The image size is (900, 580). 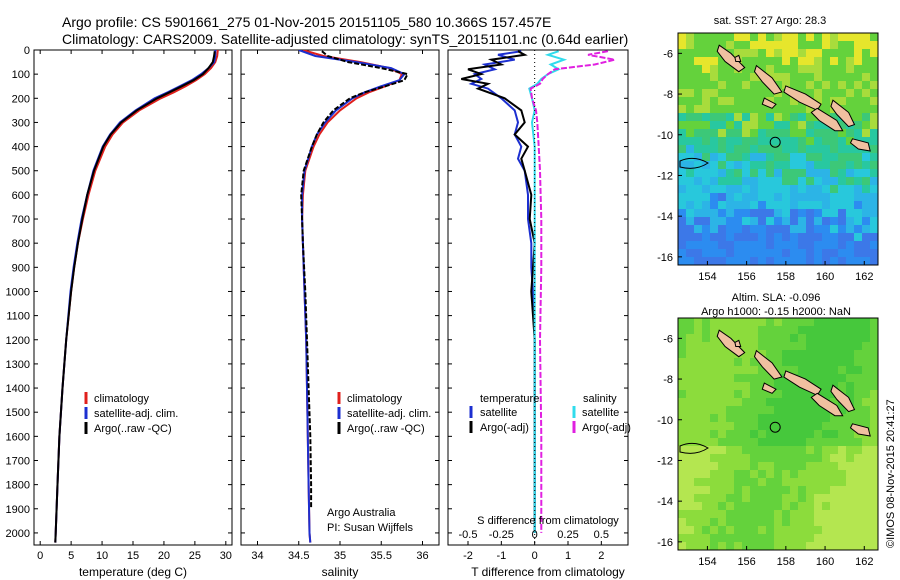 I want to click on x-tick-label: 35, so click(x=340, y=556).